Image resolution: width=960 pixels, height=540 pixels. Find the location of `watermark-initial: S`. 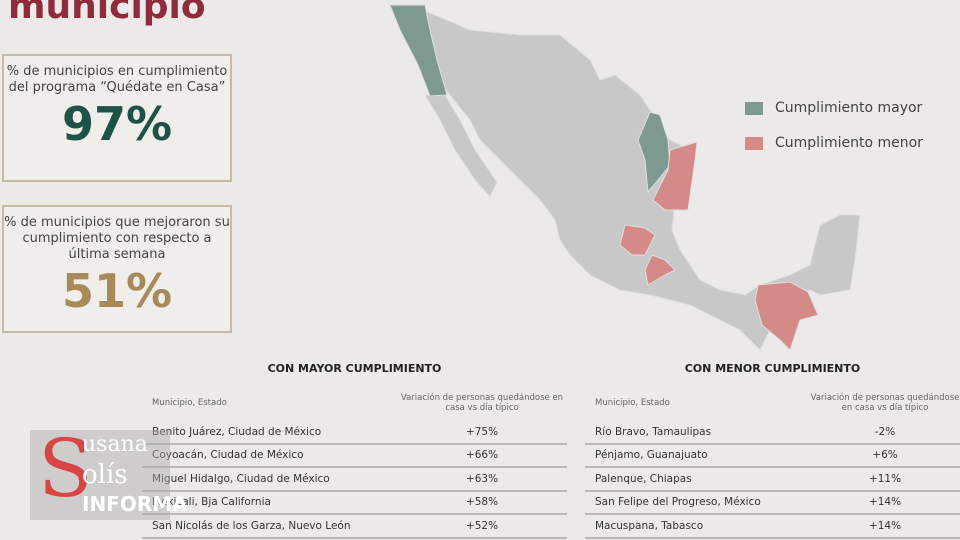

watermark-initial: S is located at coordinates (65, 468).